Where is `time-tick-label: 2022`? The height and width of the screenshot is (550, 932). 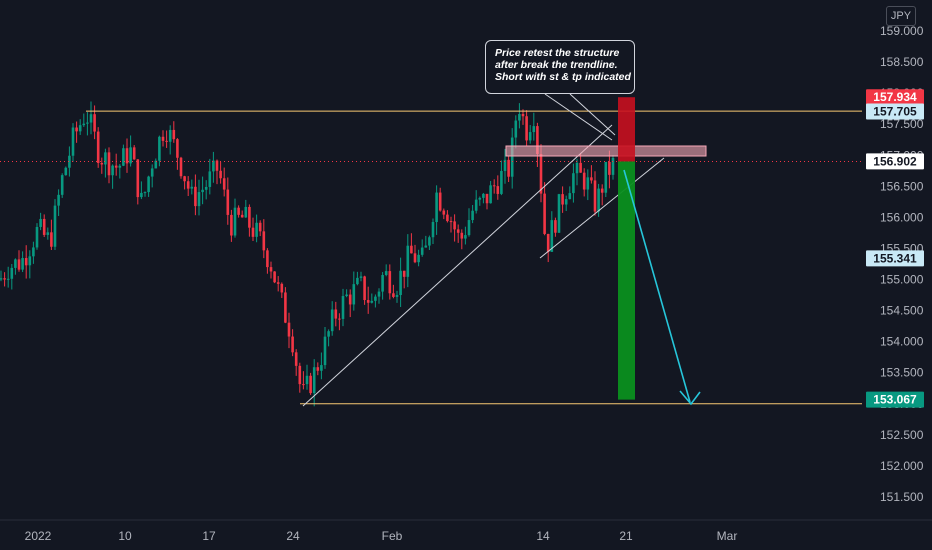
time-tick-label: 2022 is located at coordinates (38, 536).